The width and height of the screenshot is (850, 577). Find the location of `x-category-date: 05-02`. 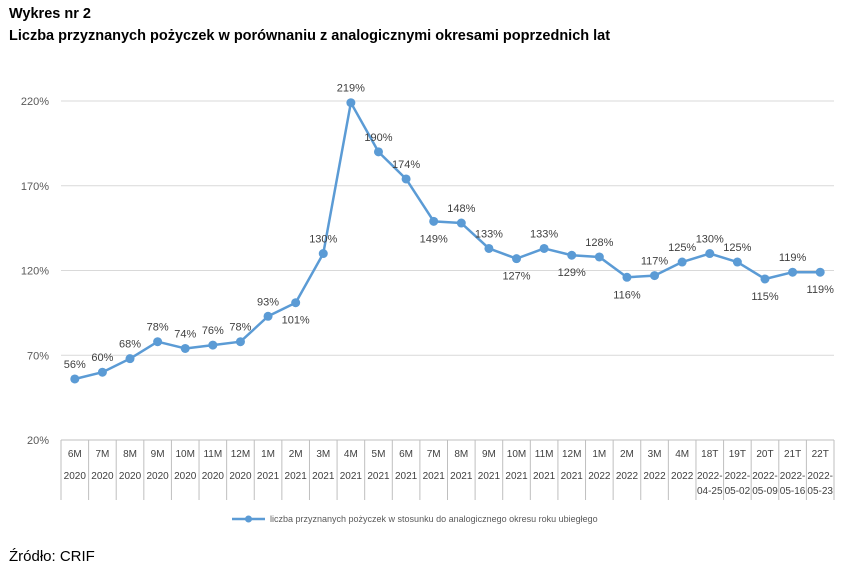

x-category-date: 05-02 is located at coordinates (738, 491).